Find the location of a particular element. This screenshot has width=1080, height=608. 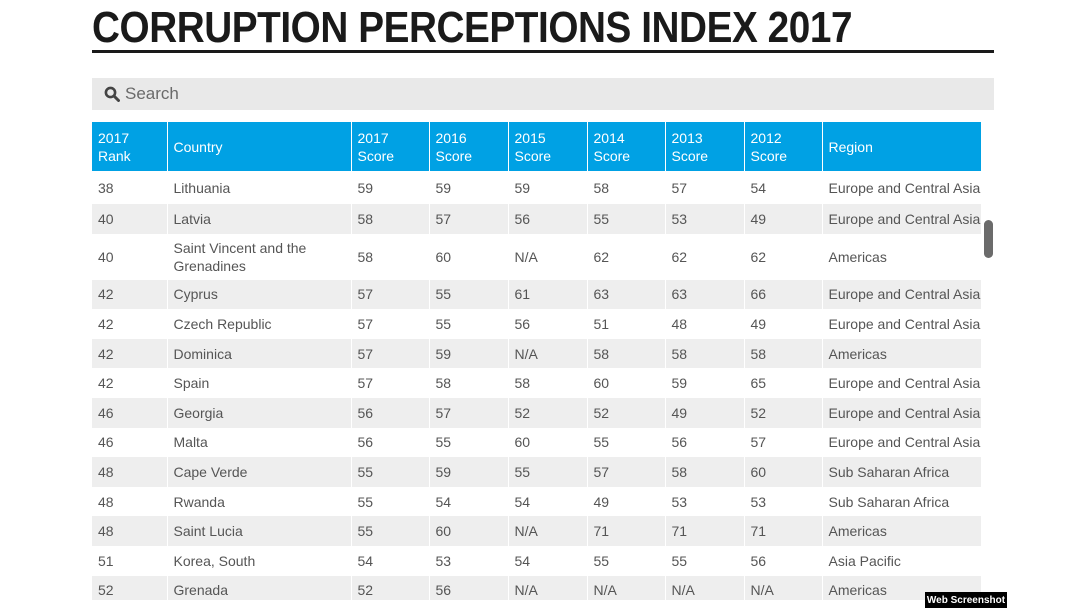

score-2013-cell: 53 is located at coordinates (705, 219).